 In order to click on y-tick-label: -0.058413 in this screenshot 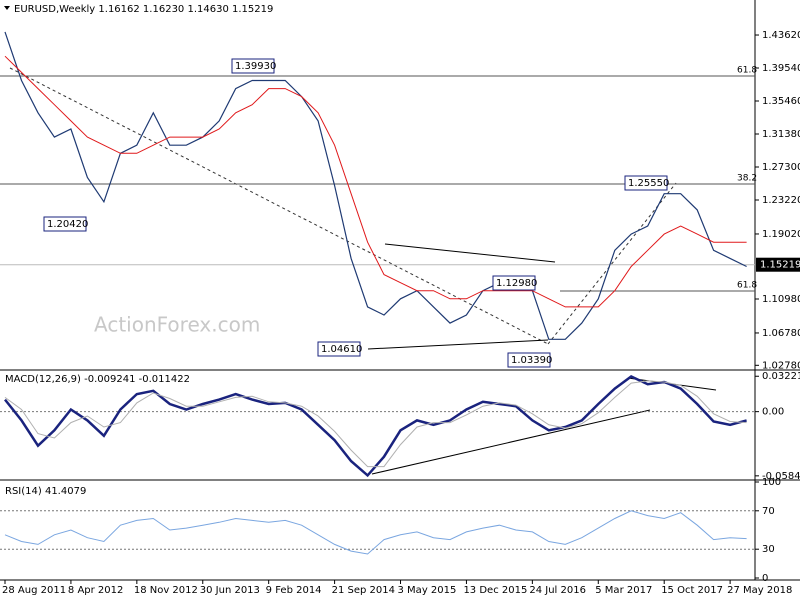, I will do `click(781, 476)`.